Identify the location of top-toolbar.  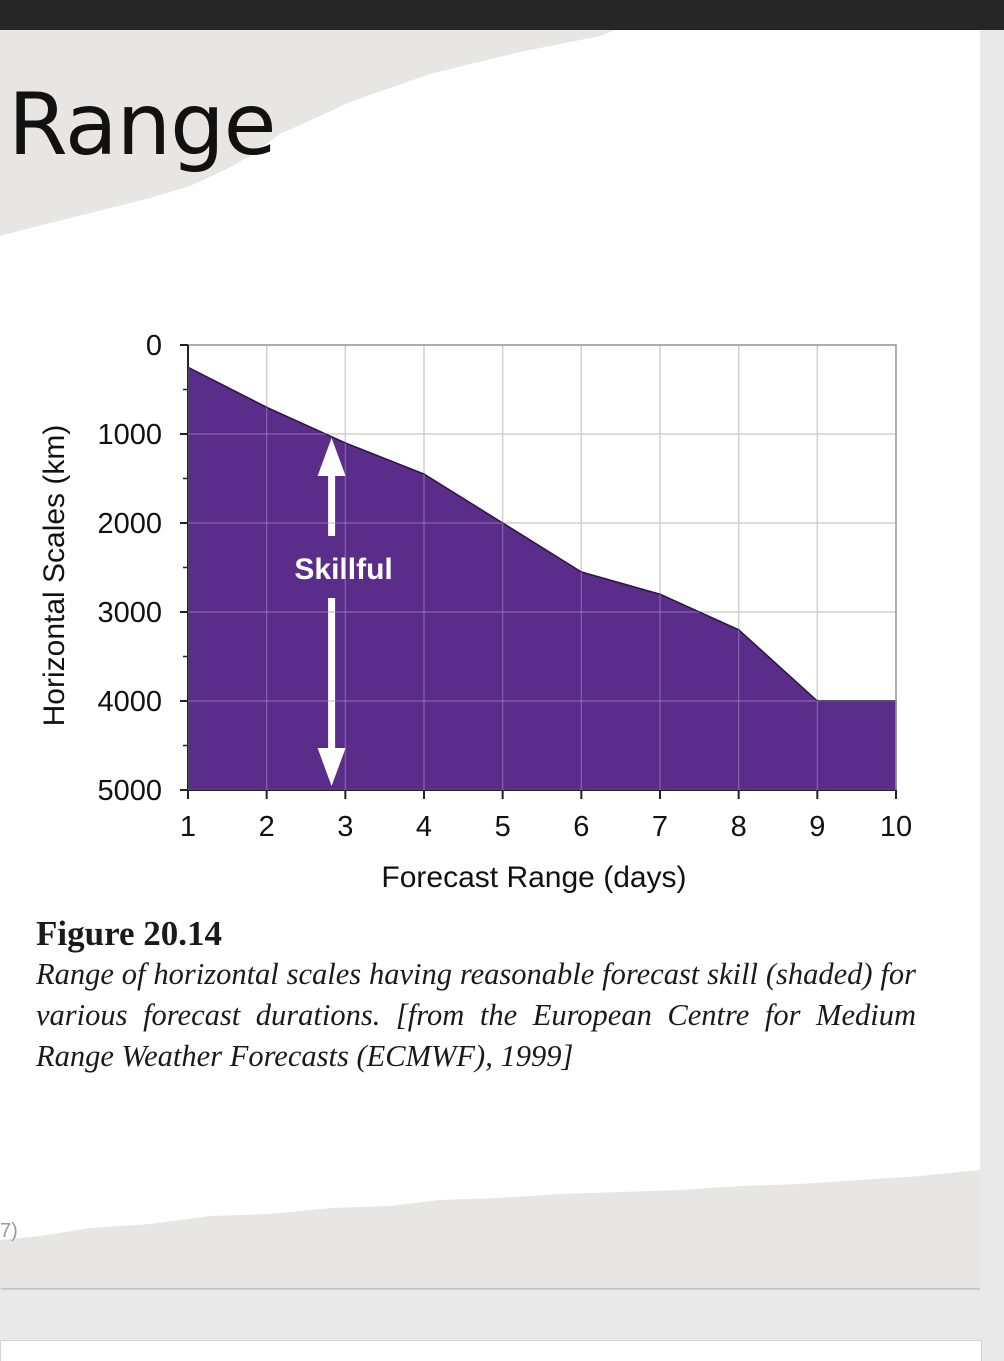
(502, 15).